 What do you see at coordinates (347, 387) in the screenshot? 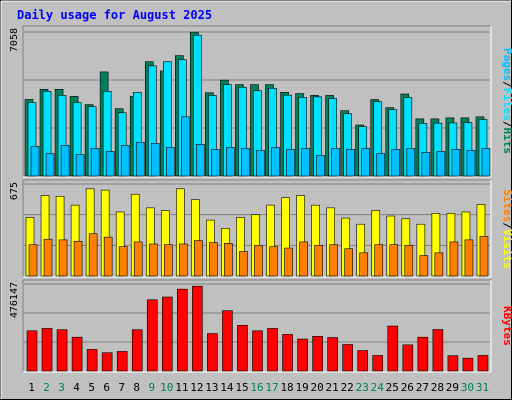
I see `day-label: 22` at bounding box center [347, 387].